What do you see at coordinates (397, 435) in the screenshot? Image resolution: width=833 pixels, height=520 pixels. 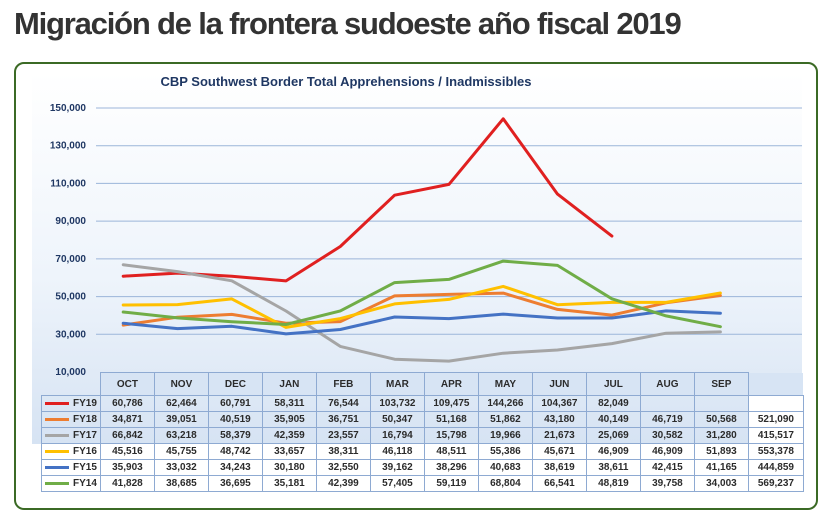 I see `data-cell: 16,794` at bounding box center [397, 435].